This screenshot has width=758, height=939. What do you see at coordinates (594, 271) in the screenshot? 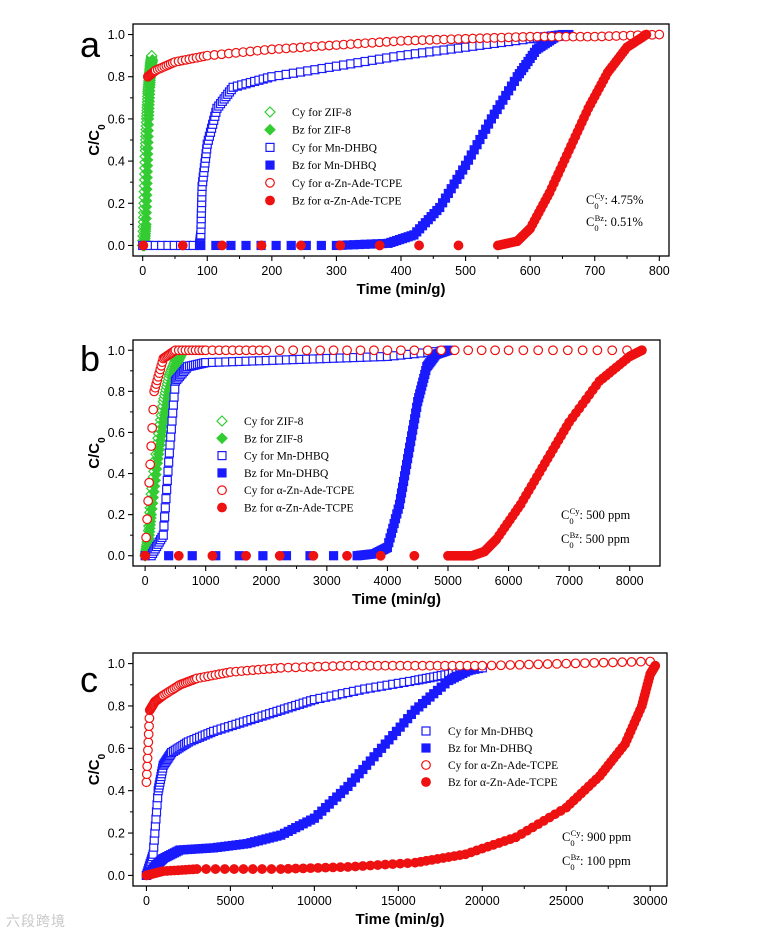
I see `x-tick-label: 700` at bounding box center [594, 271].